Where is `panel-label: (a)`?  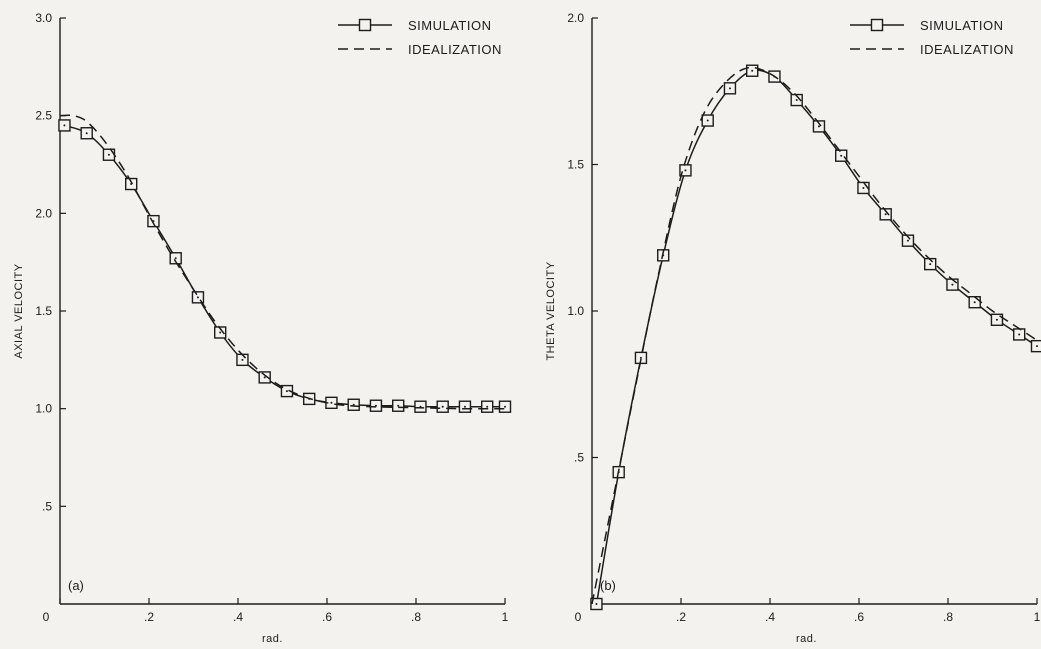 panel-label: (a) is located at coordinates (76, 585).